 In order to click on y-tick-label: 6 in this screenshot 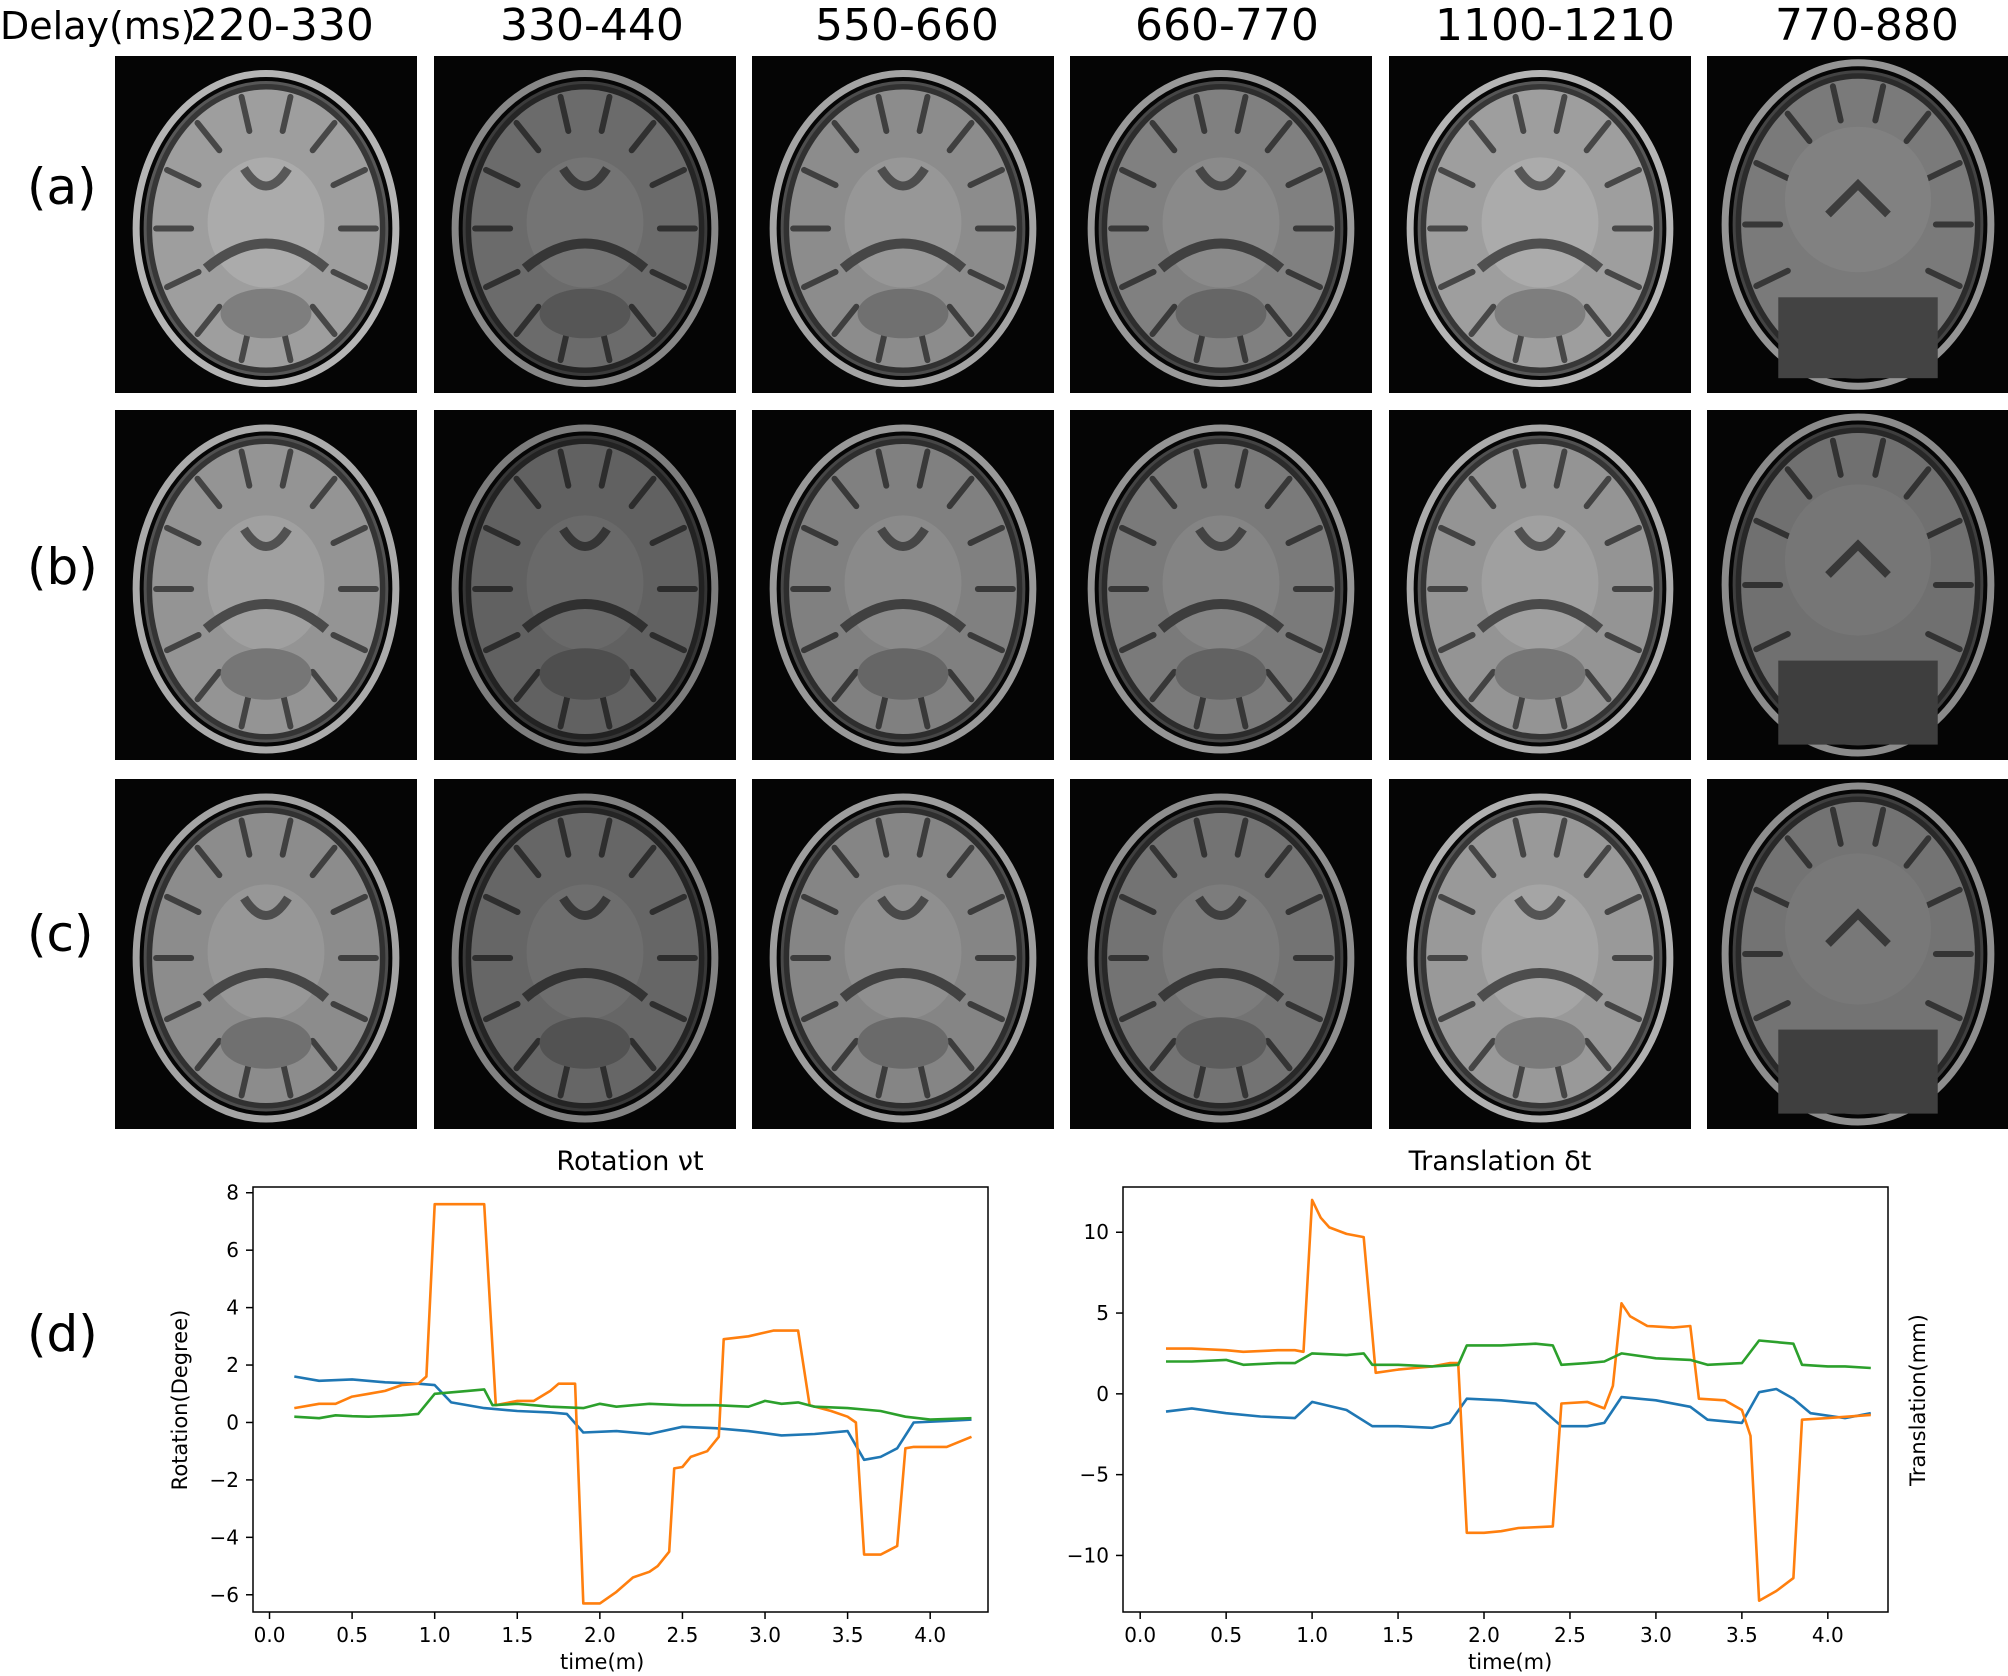, I will do `click(232, 1250)`.